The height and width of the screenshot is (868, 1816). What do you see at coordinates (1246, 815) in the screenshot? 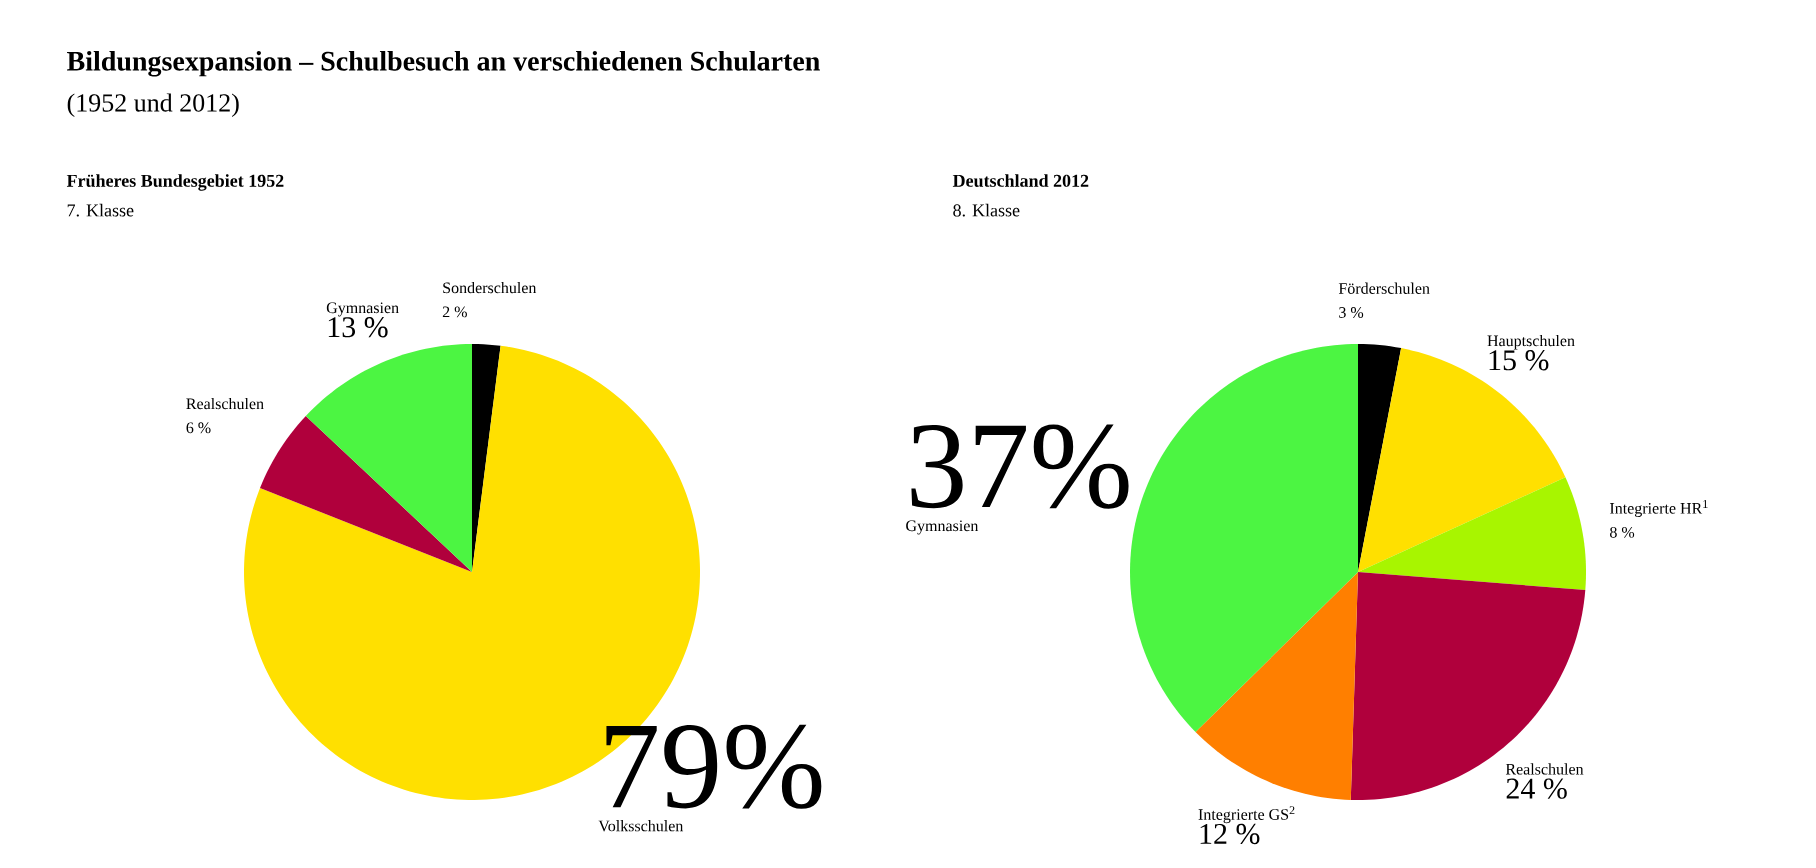
I see `slice-label: Integrierte GS$^{2}$` at bounding box center [1246, 815].